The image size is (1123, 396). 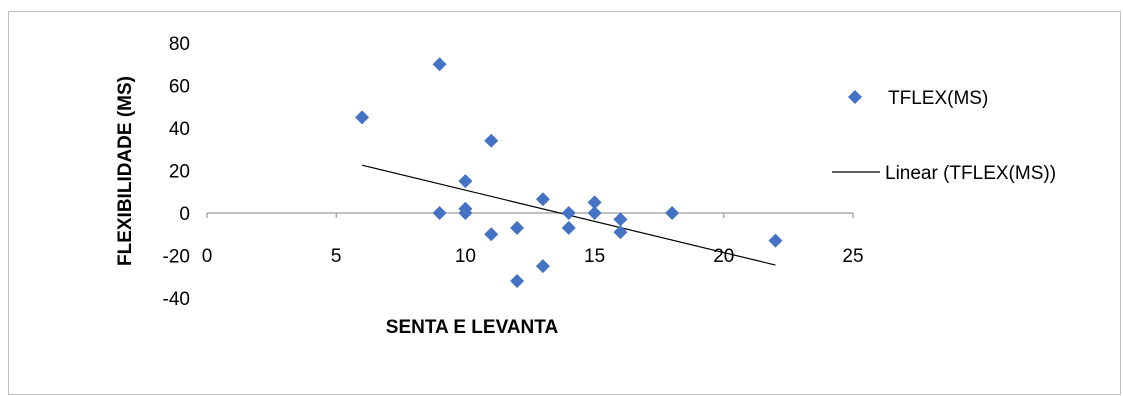 I want to click on x-axis-title: SENTA E LEVANTA, so click(x=472, y=327).